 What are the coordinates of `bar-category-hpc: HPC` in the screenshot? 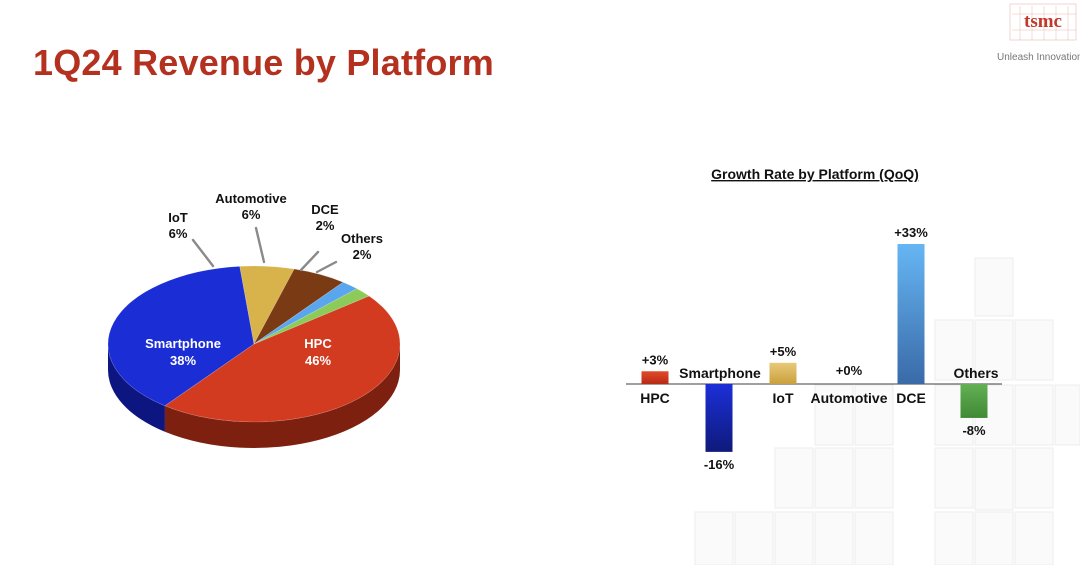 It's located at (655, 398).